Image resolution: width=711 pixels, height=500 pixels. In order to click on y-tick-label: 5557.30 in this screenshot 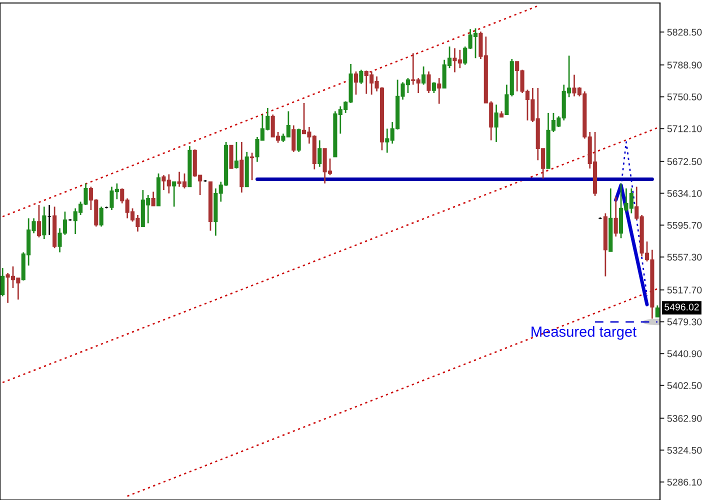, I will do `click(684, 257)`.